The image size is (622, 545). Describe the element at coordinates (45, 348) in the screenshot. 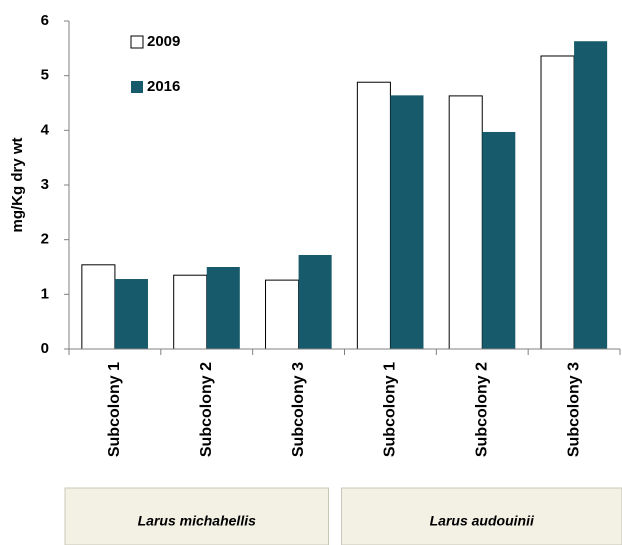

I see `y-tick-label: 0` at that location.